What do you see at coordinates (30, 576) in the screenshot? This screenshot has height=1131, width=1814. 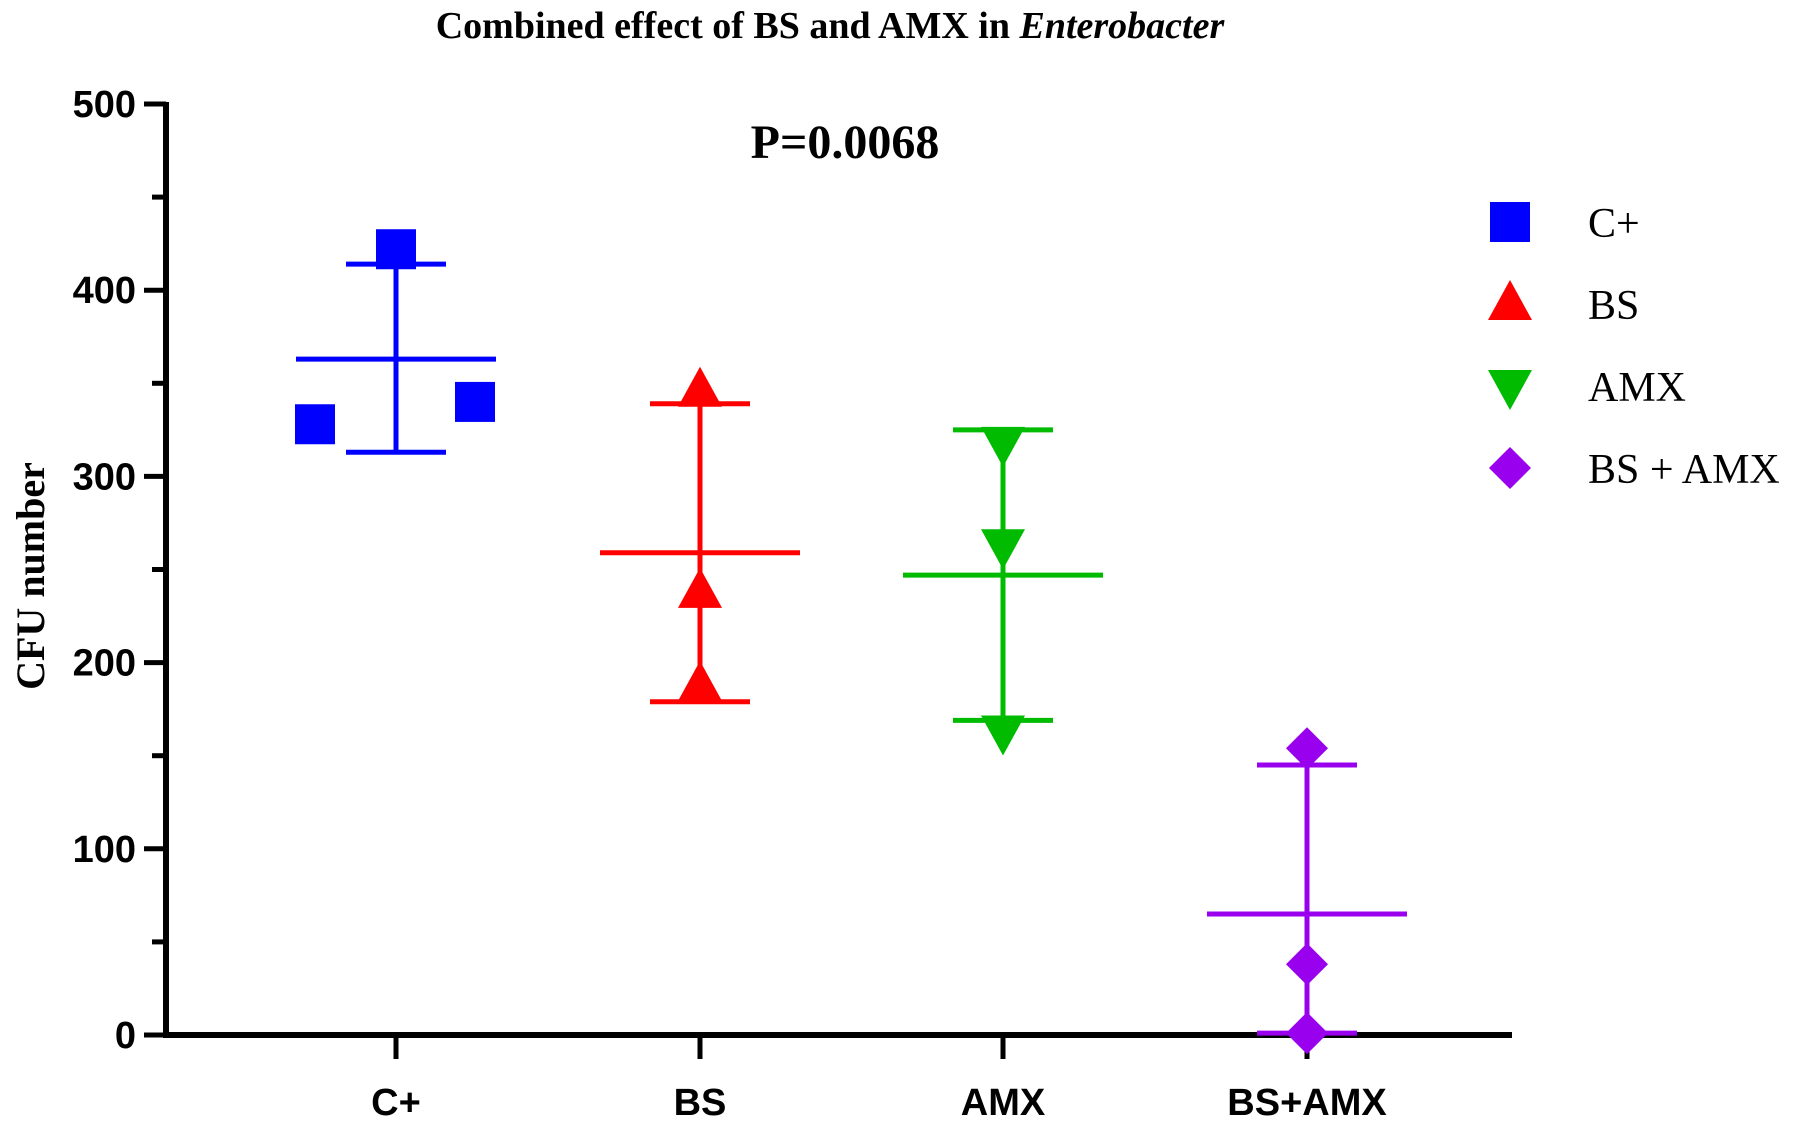 I see `y-axis-label: CFU number` at bounding box center [30, 576].